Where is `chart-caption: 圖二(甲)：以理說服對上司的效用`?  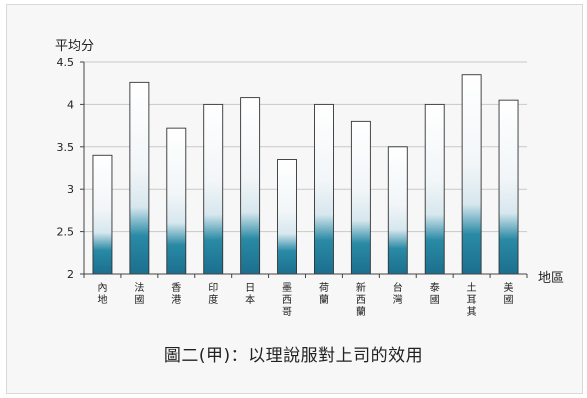
chart-caption: 圖二(甲)：以理說服對上司的效用 is located at coordinates (293, 356).